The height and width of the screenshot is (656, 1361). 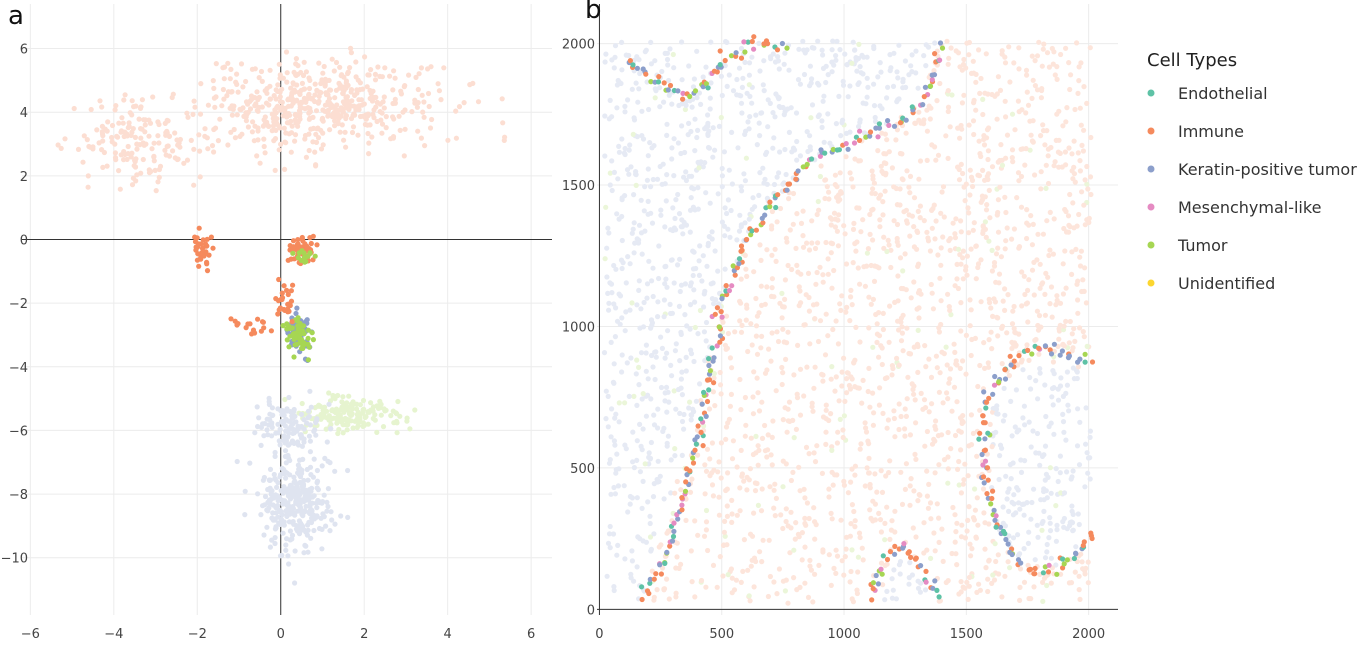 I want to click on legend-item: Keratin-positive tumor, so click(x=1252, y=169).